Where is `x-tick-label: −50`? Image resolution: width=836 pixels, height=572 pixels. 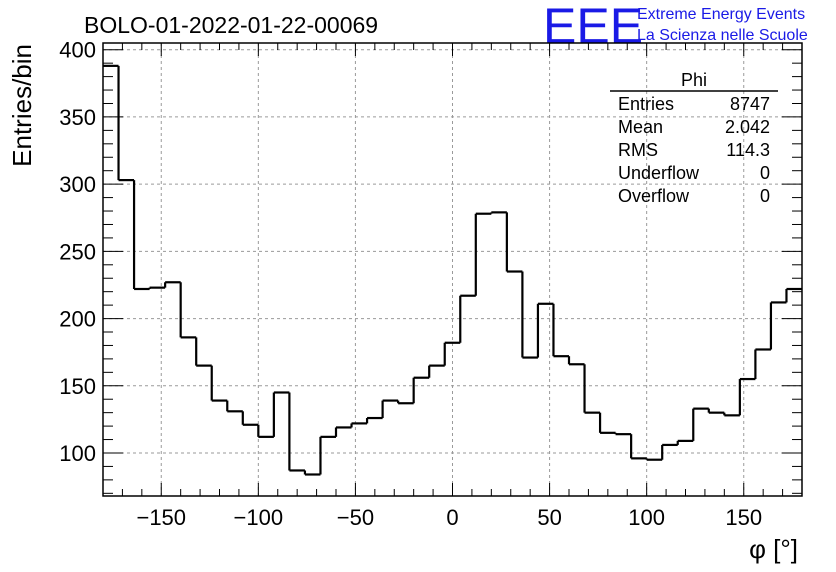
x-tick-label: −50 is located at coordinates (355, 517).